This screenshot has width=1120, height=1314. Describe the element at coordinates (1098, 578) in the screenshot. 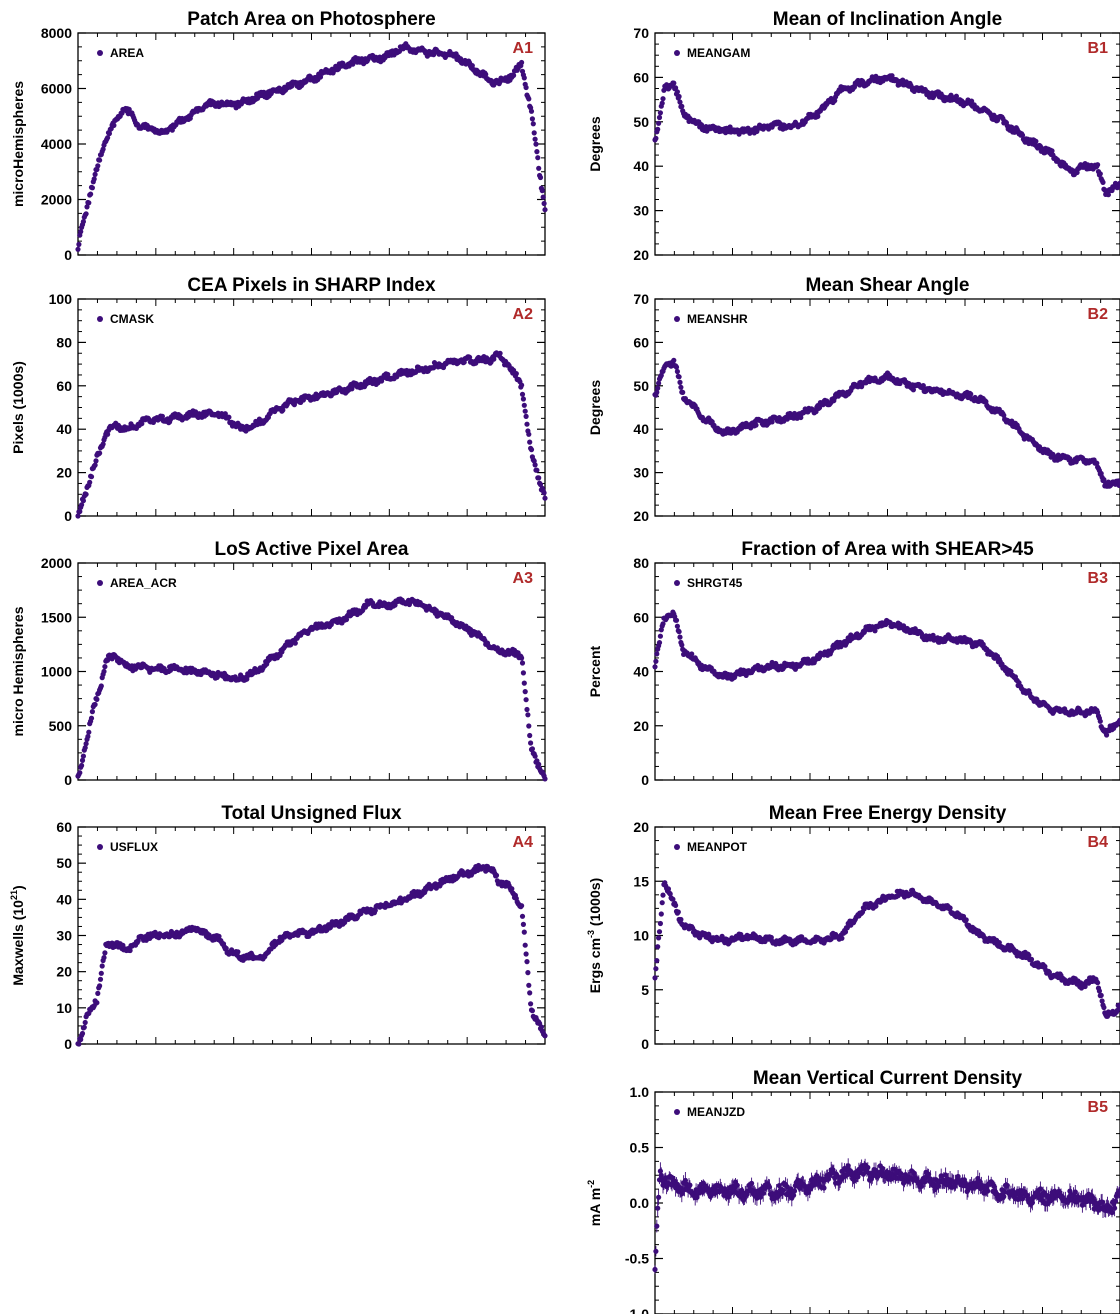

I see `panel-id-label: B3` at that location.